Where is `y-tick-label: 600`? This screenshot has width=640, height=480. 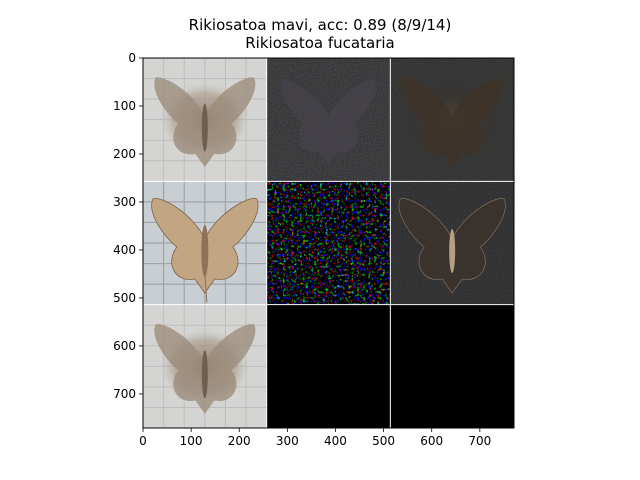
y-tick-label: 600 is located at coordinates (124, 346).